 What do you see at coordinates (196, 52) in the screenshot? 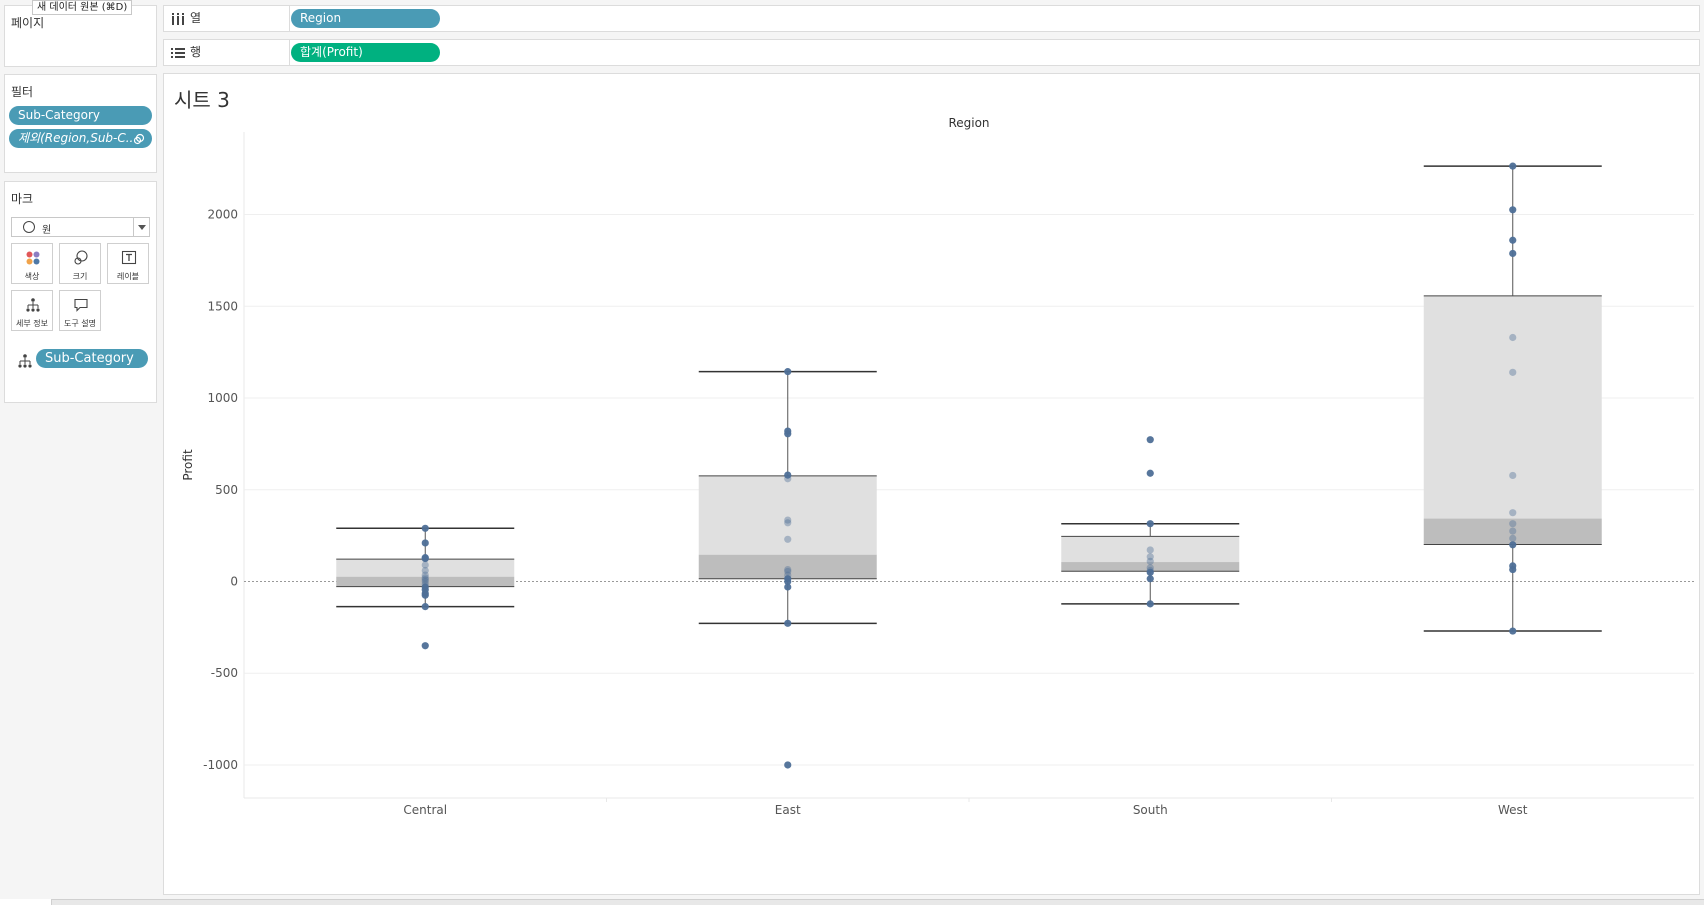
I see `rows-shelf-text: 행` at bounding box center [196, 52].